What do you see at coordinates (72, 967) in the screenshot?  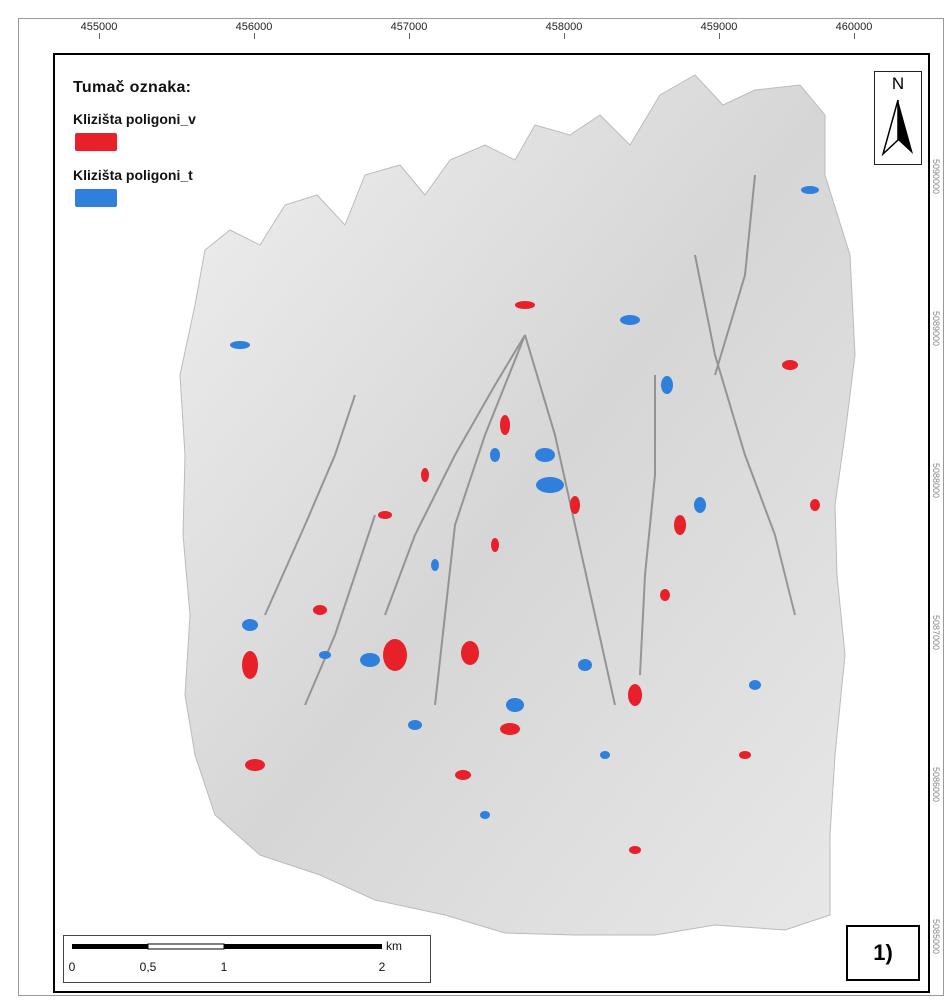 I see `scale-label: 0` at bounding box center [72, 967].